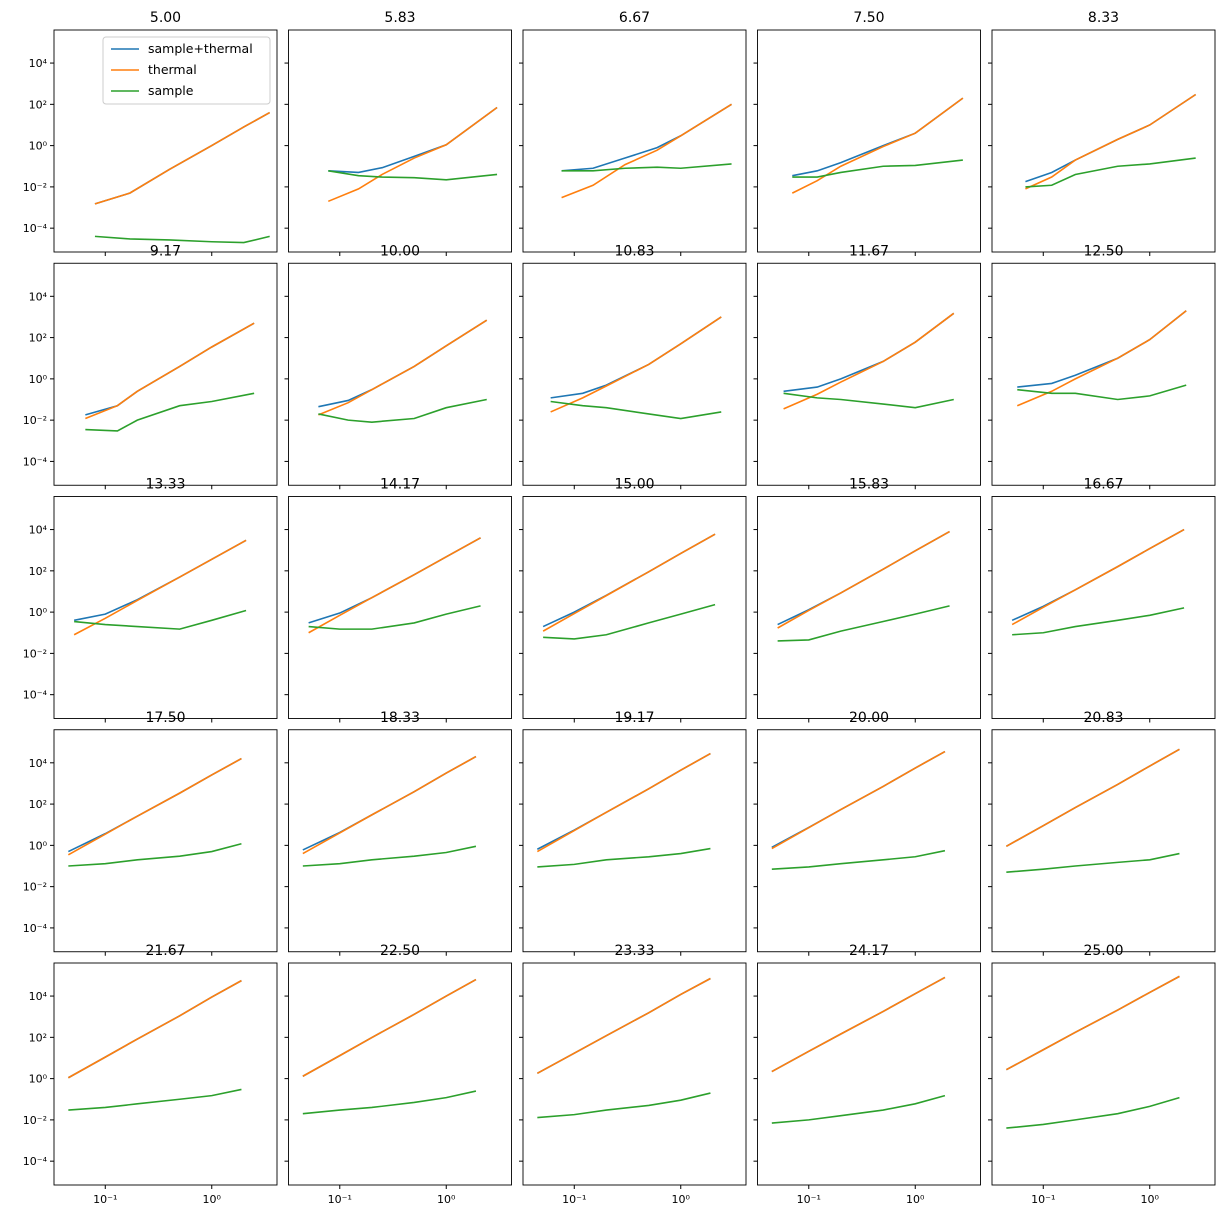  I want to click on panel-title: 23.33, so click(634, 951).